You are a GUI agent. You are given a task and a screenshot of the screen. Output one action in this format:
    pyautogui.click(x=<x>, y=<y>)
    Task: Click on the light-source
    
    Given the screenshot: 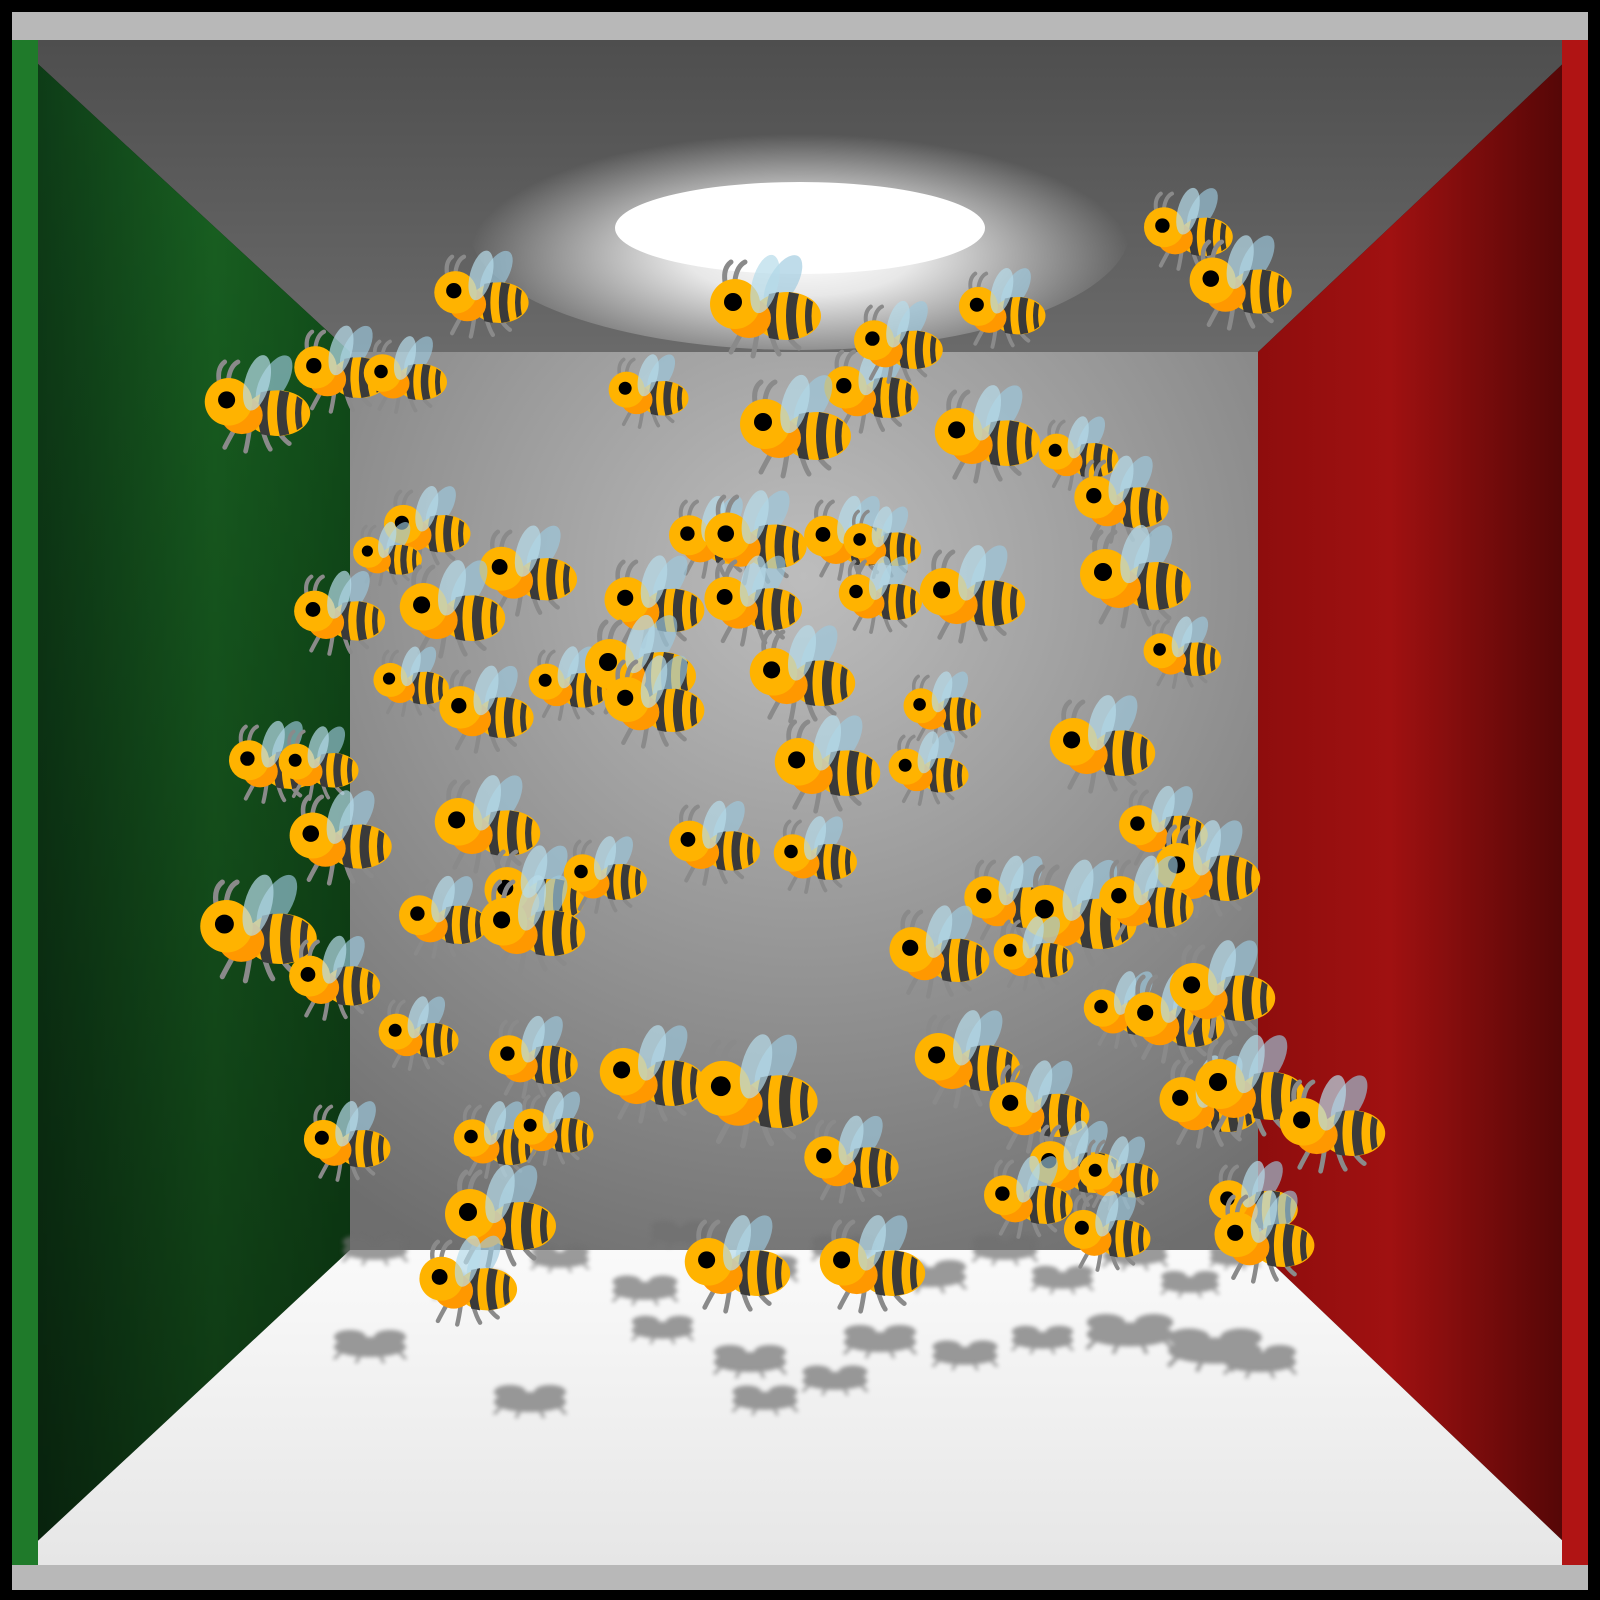 What is the action you would take?
    pyautogui.click(x=800, y=228)
    